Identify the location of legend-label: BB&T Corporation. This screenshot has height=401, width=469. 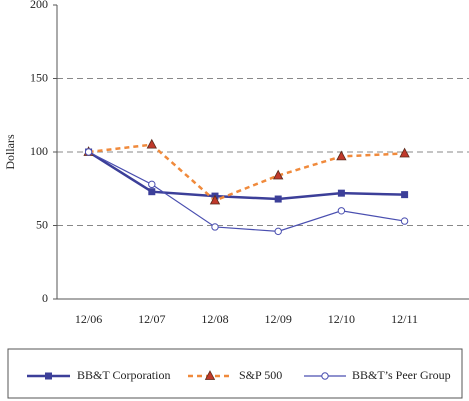
(123, 375).